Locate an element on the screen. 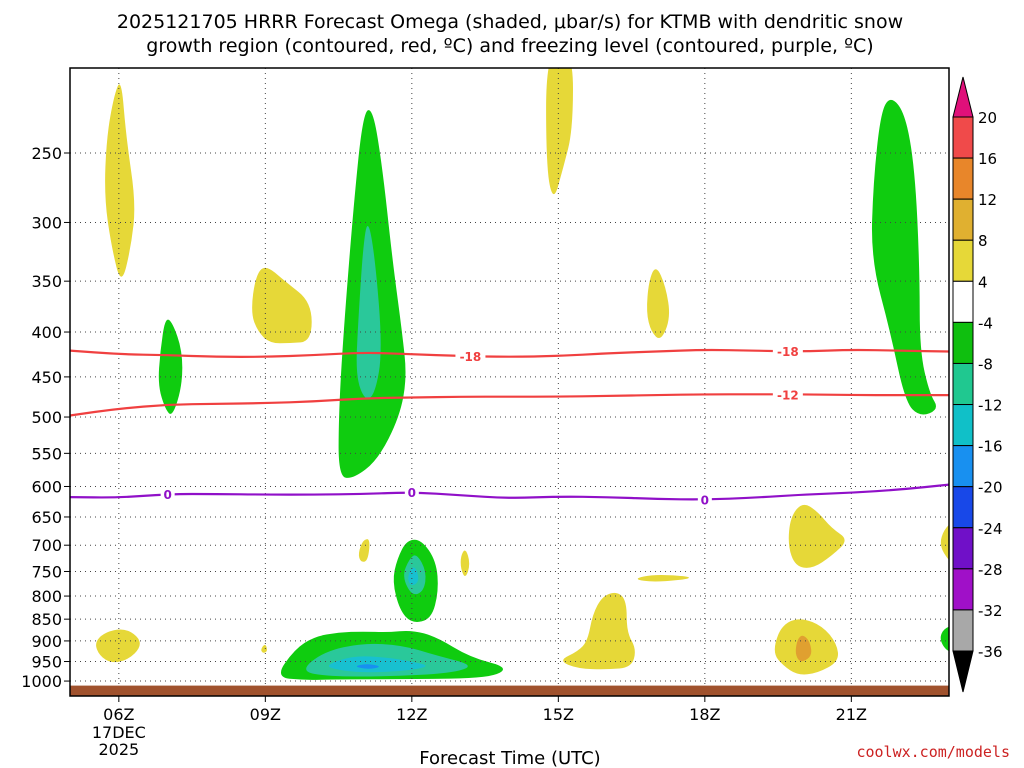 The height and width of the screenshot is (768, 1024). colorbar-label--36: -36 is located at coordinates (990, 652).